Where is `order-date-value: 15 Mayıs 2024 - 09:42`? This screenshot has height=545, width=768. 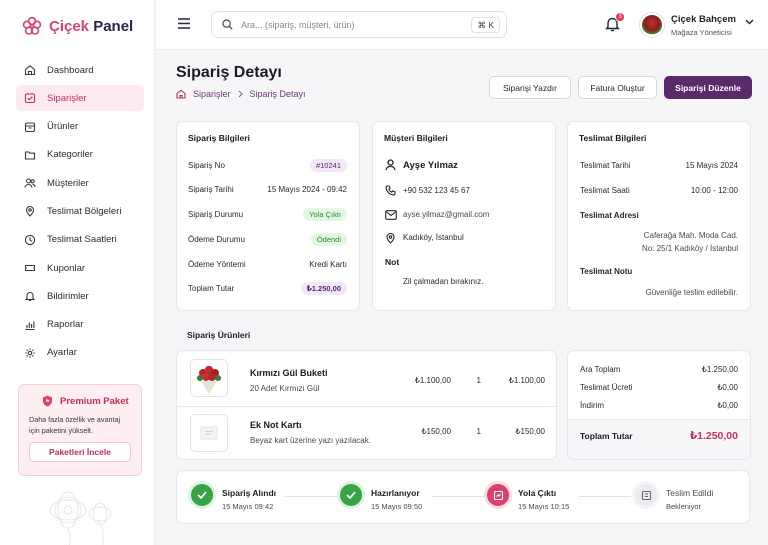 order-date-value: 15 Mayıs 2024 - 09:42 is located at coordinates (307, 189).